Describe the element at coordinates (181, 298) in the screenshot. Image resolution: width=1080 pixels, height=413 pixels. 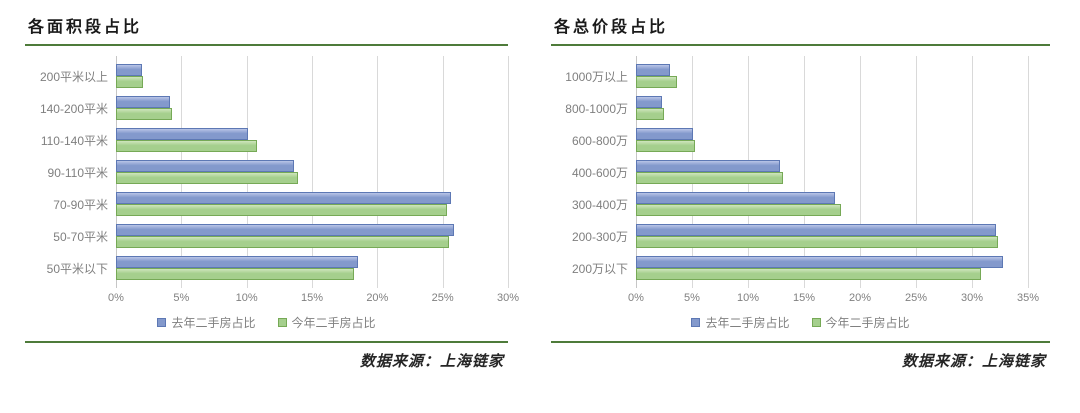
I see `x-tick-label: 5%` at that location.